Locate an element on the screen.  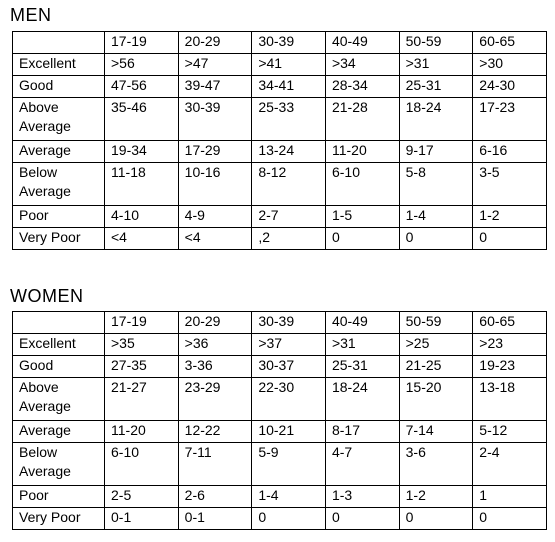
table-cell: >34 is located at coordinates (362, 64).